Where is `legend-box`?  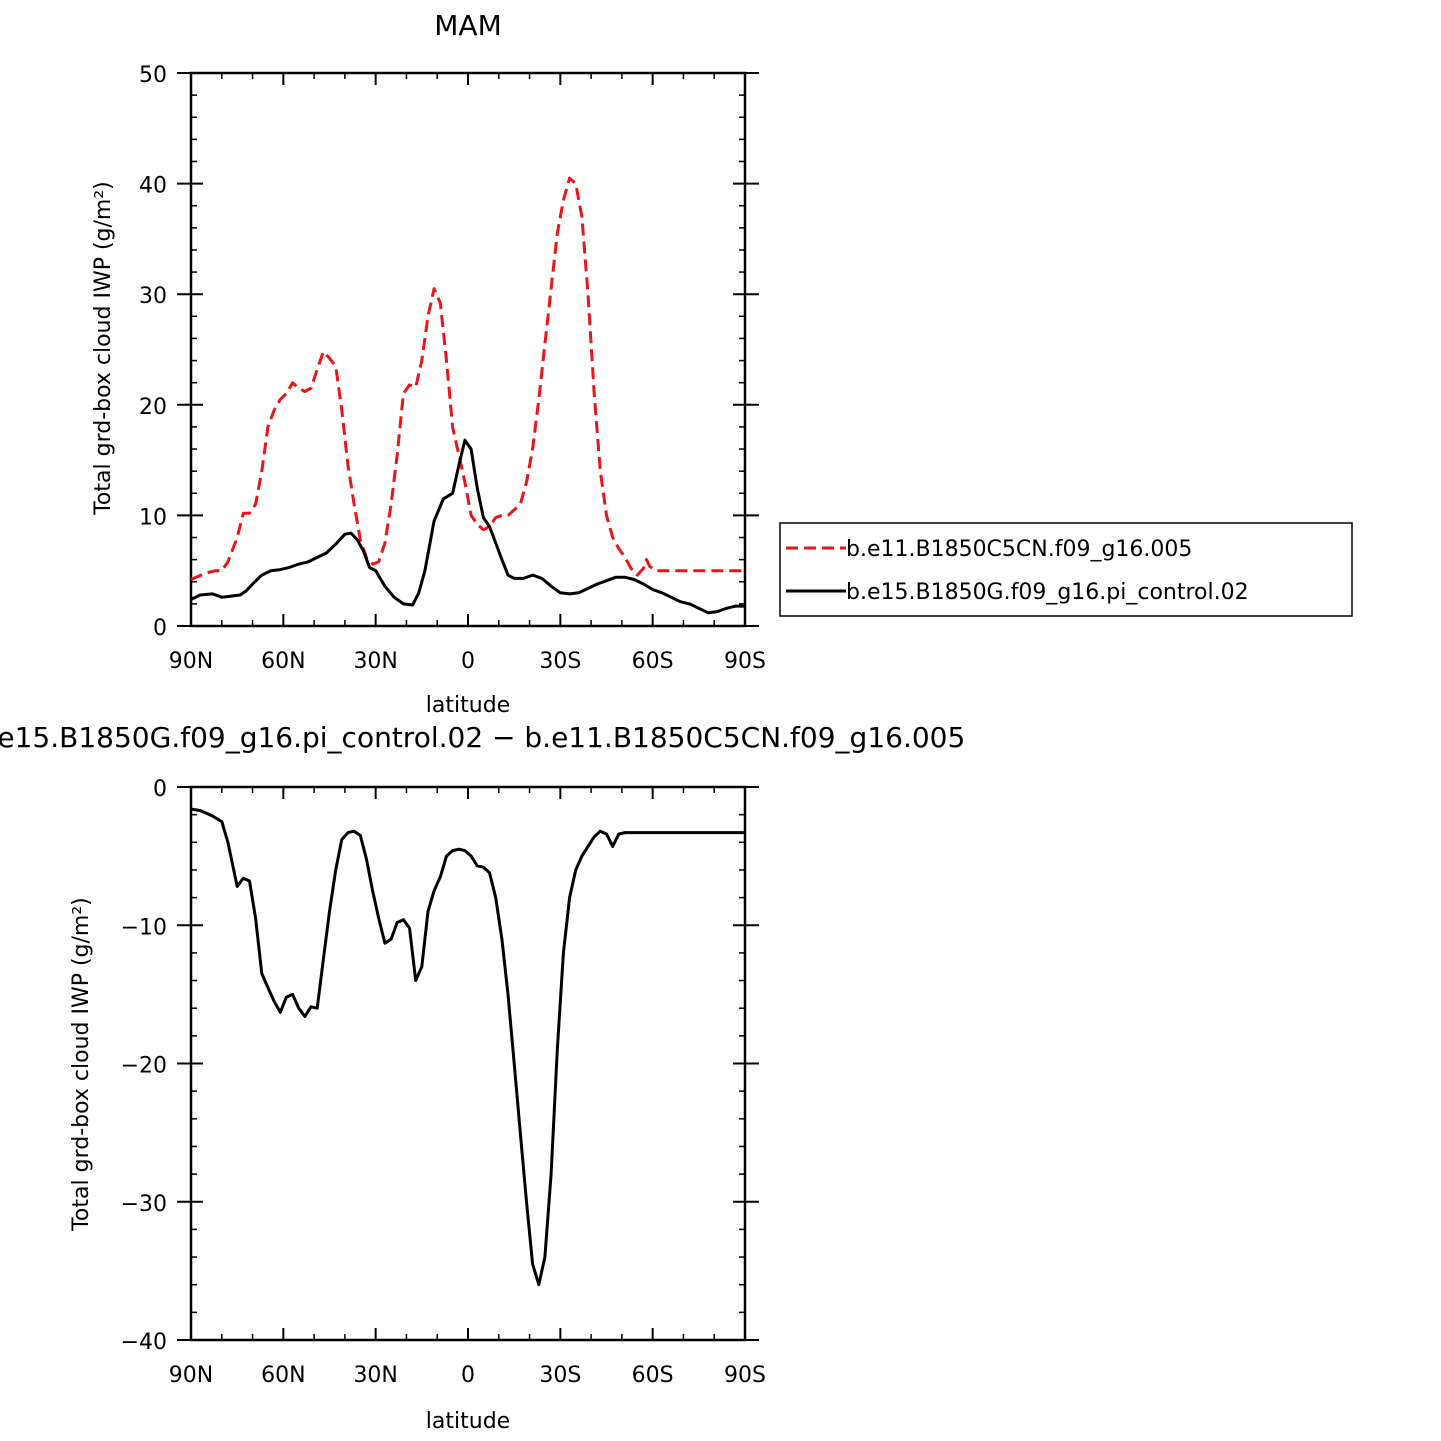
legend-box is located at coordinates (1066, 569).